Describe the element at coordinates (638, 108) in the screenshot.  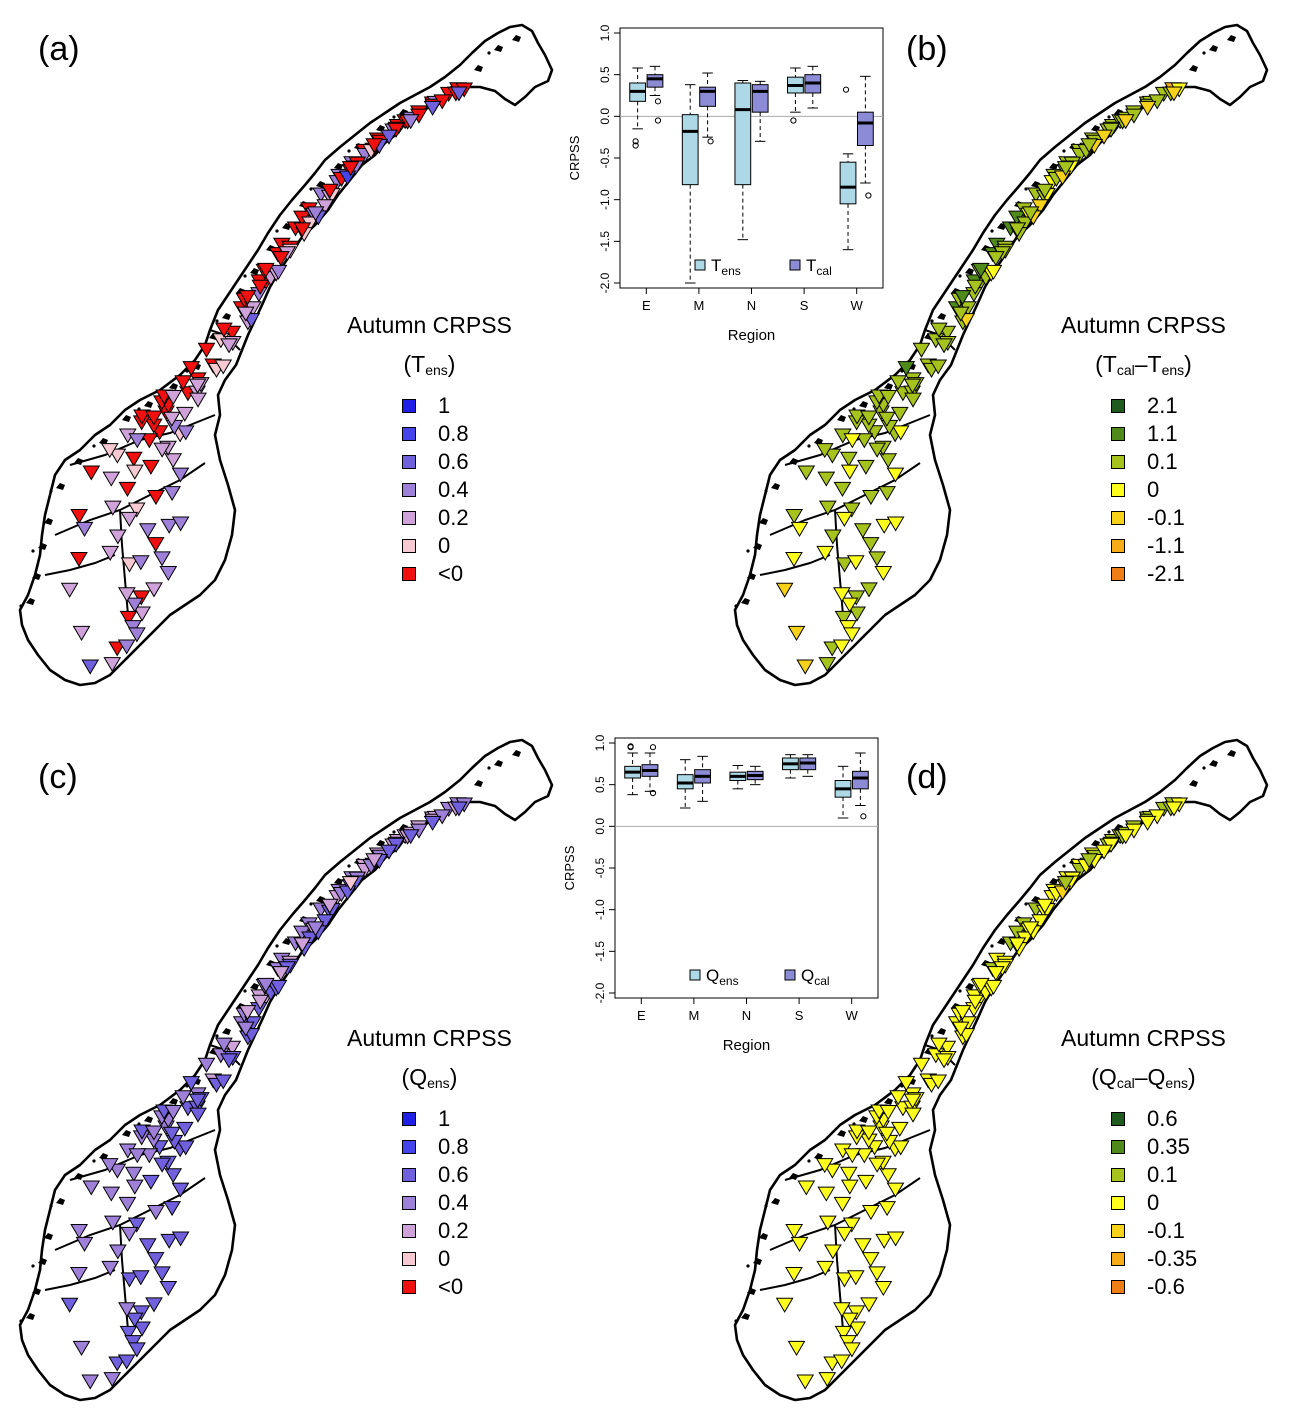
I see `box-Tens-E` at that location.